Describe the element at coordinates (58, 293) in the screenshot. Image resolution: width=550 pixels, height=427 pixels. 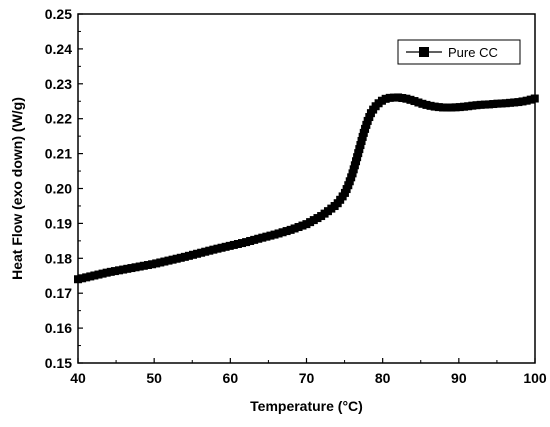
I see `y-tick-label: 0.17` at that location.